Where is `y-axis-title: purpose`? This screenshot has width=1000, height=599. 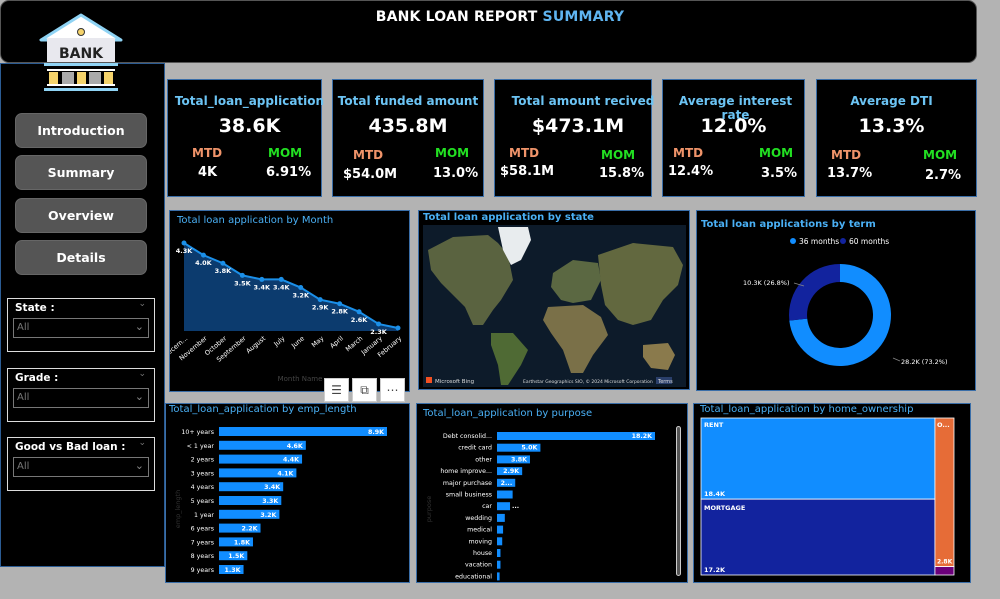
y-axis-title: purpose is located at coordinates (429, 509).